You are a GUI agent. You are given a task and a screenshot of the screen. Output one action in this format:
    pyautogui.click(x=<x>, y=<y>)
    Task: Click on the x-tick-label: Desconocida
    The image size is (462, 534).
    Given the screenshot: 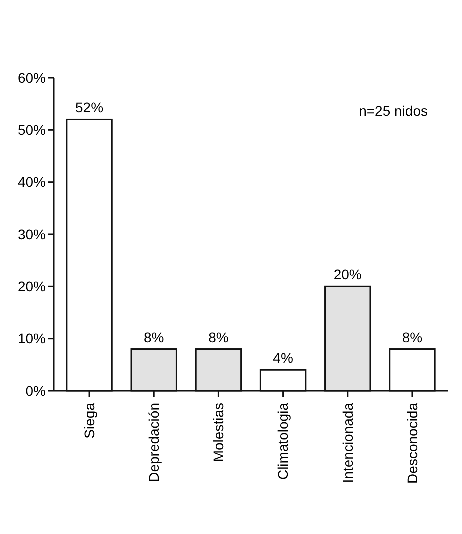 What is the action you would take?
    pyautogui.click(x=412, y=443)
    